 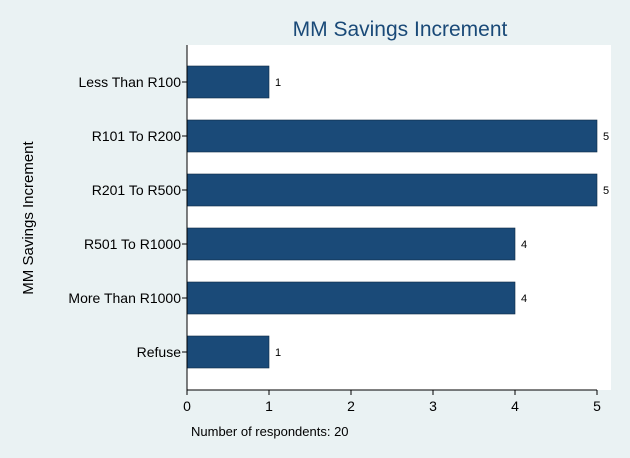 I want to click on x-tick-label-0: 0, so click(x=187, y=406).